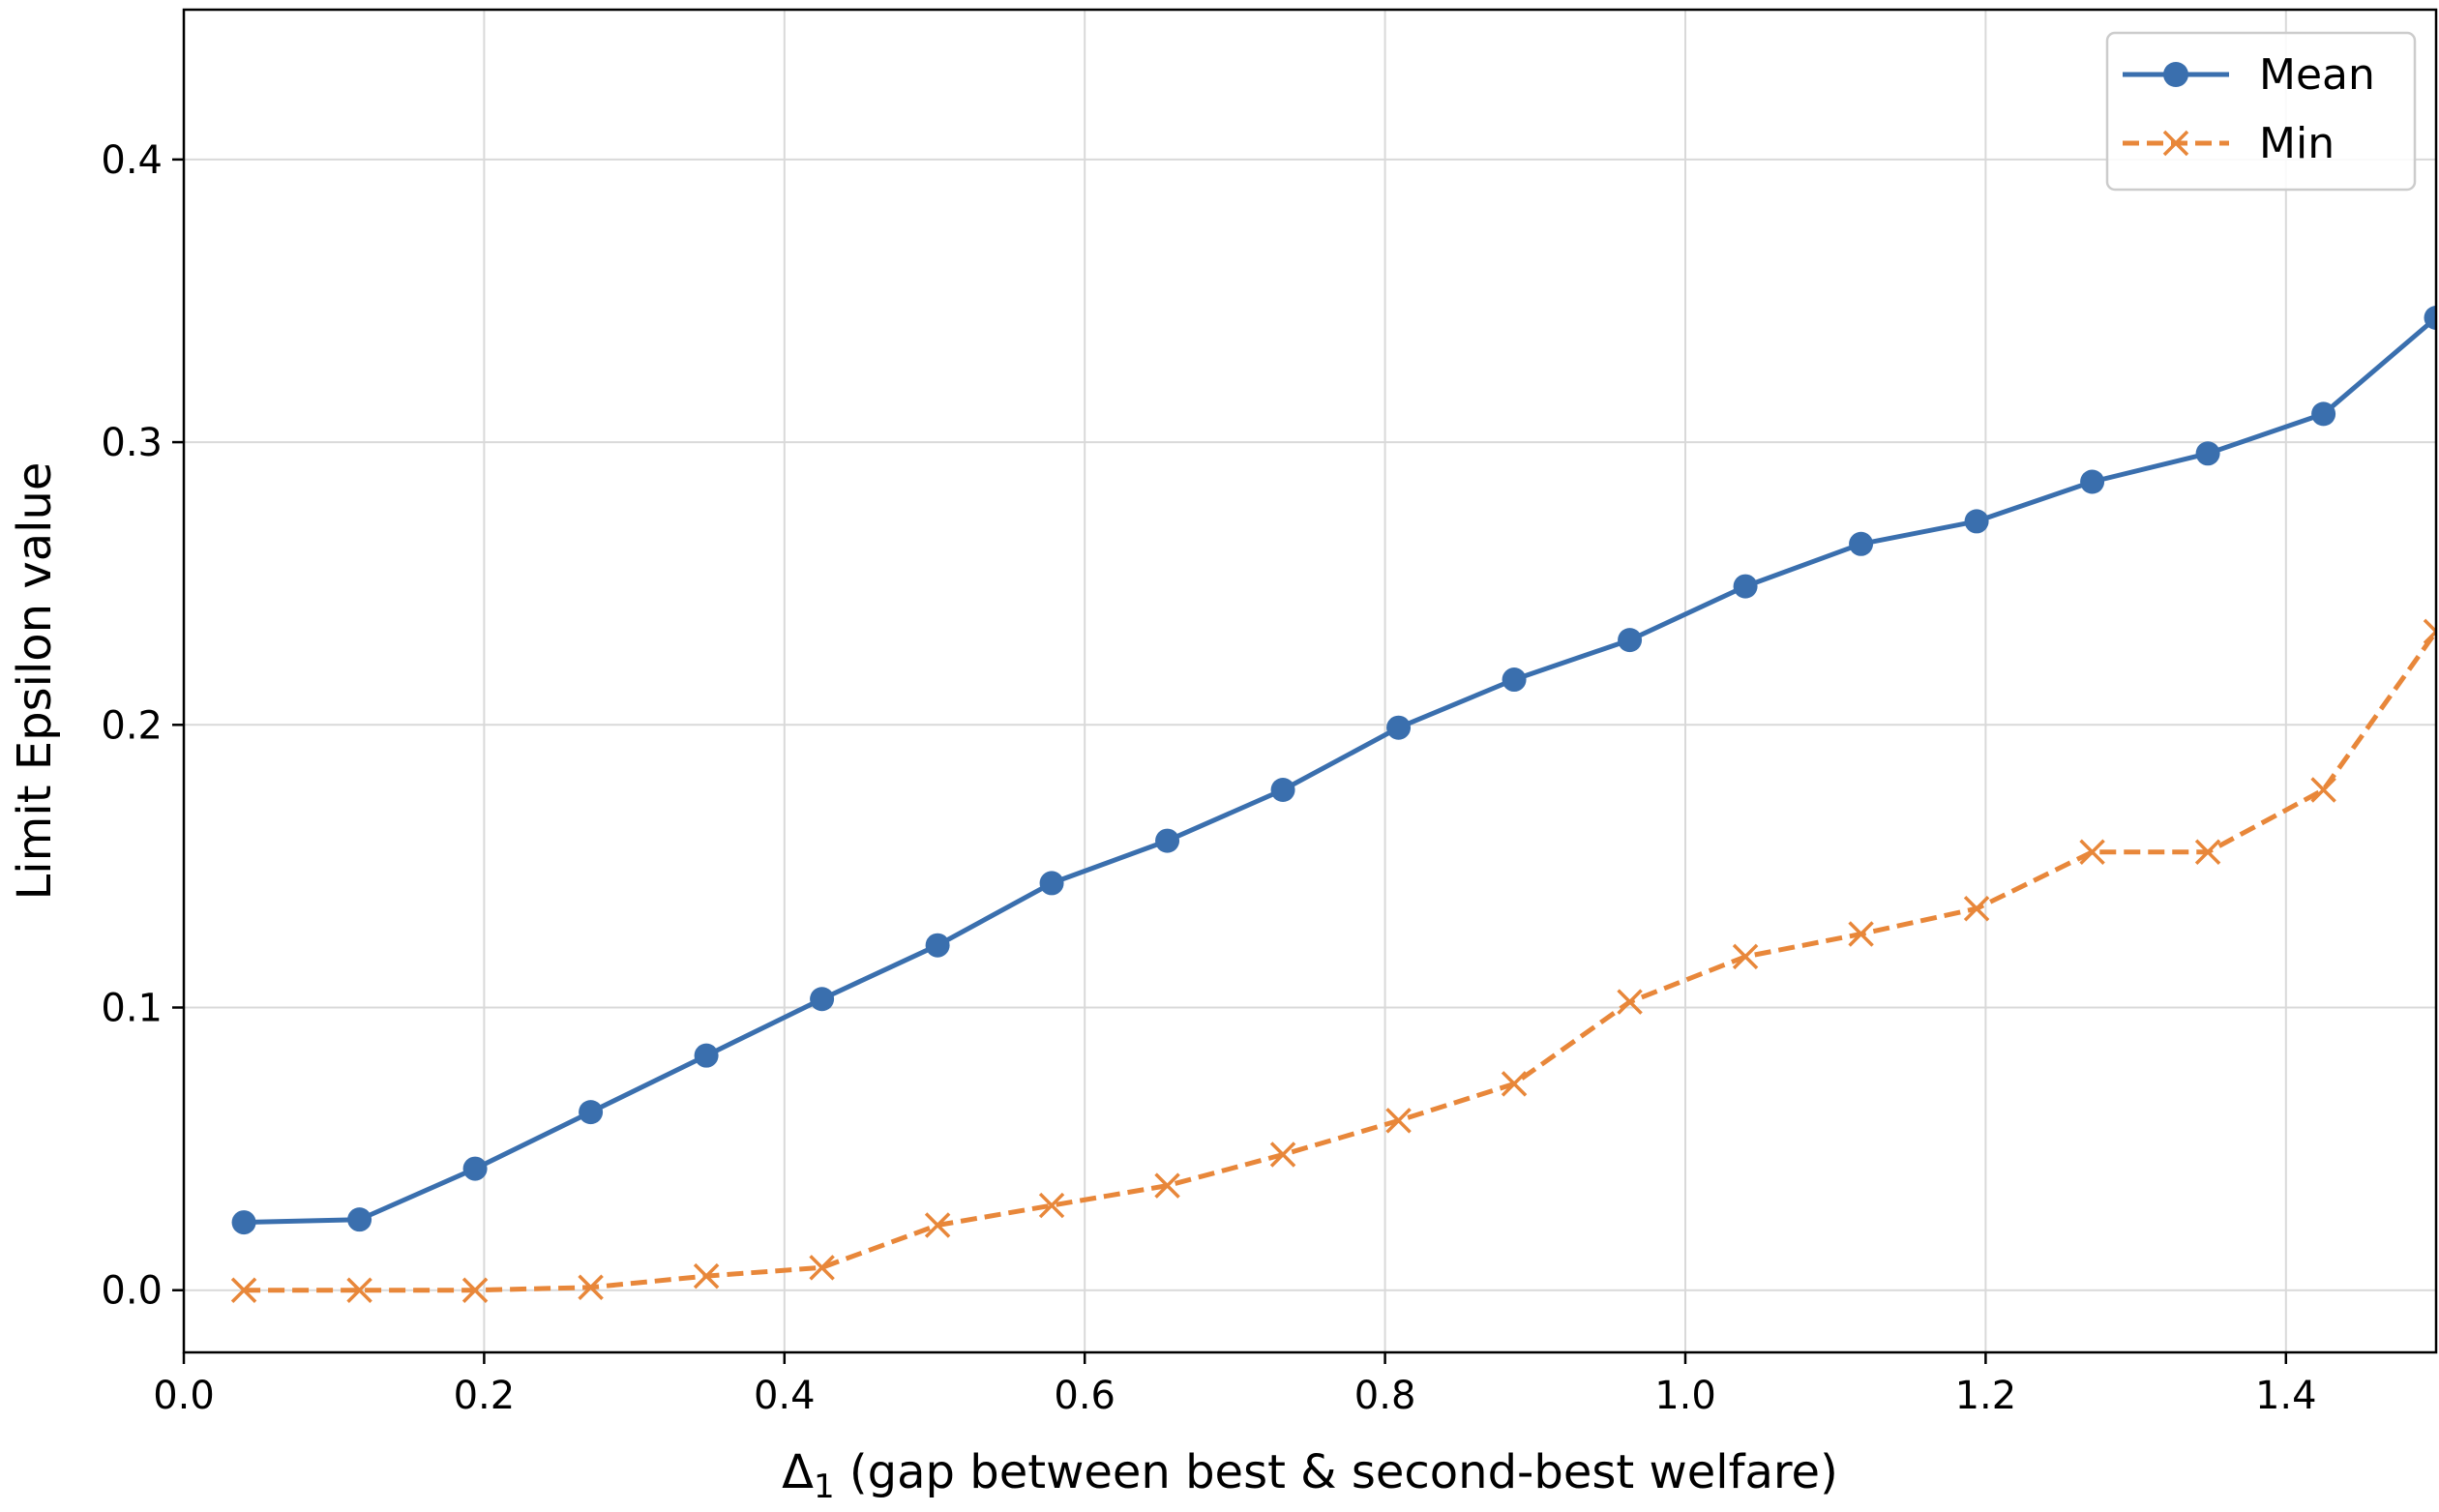 The image size is (2439, 1512). I want to click on x-tick-label: 0.6, so click(1084, 1396).